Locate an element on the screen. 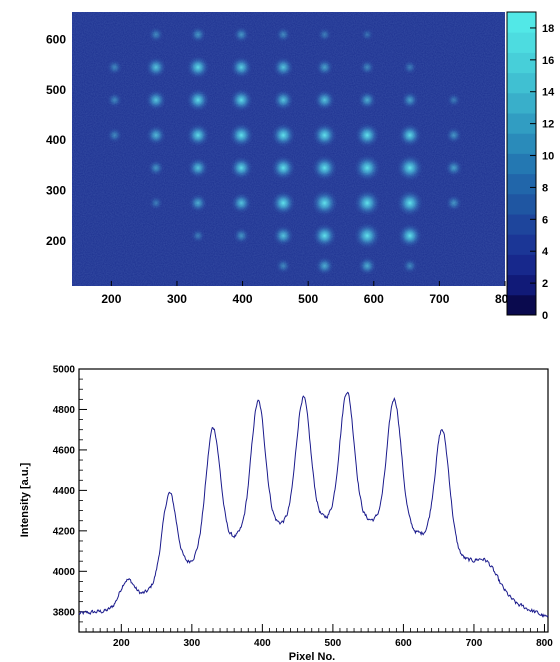  heatmap-y-tick-label: 200 is located at coordinates (56, 241).